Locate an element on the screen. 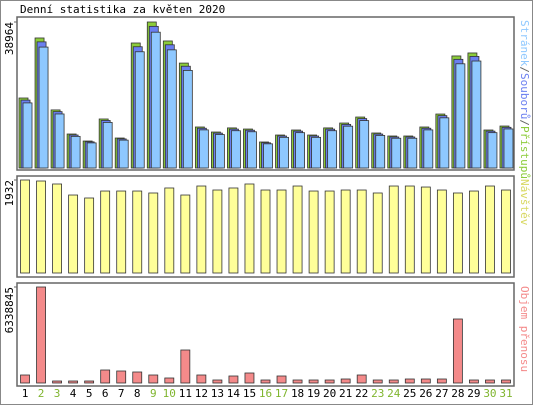 This screenshot has height=405, width=533. legend-entry: Objem přenosu is located at coordinates (524, 329).